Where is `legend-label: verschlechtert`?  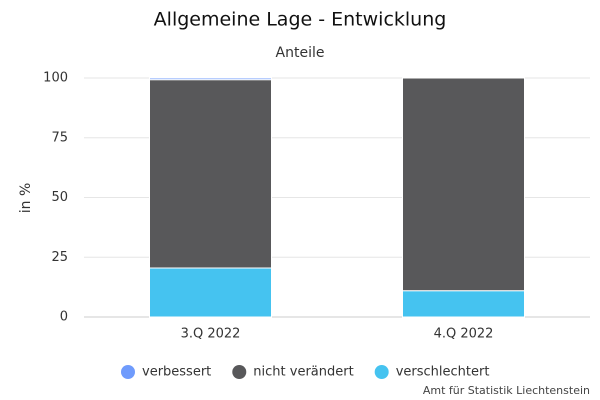 legend-label: verschlechtert is located at coordinates (443, 372).